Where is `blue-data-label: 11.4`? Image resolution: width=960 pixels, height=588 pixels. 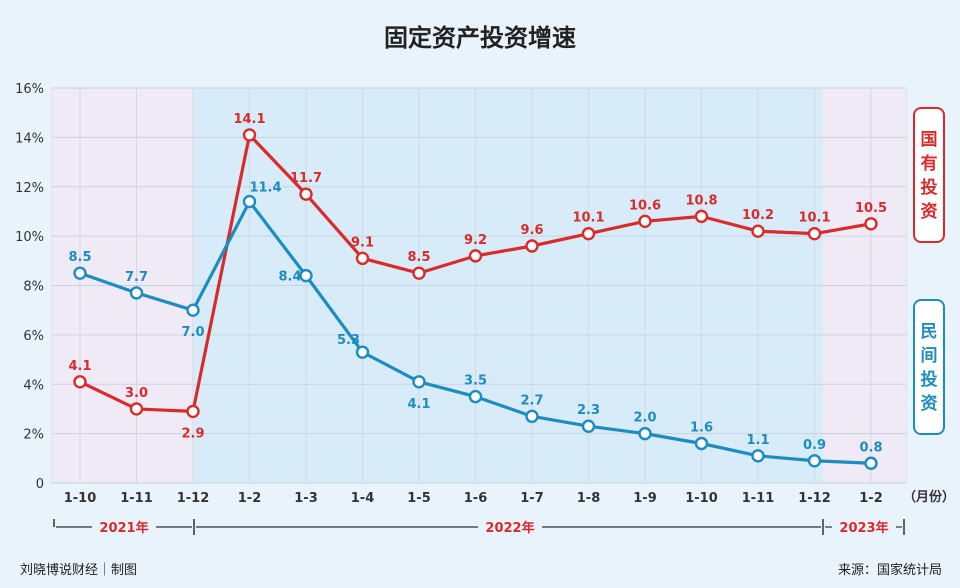 blue-data-label: 11.4 is located at coordinates (265, 188).